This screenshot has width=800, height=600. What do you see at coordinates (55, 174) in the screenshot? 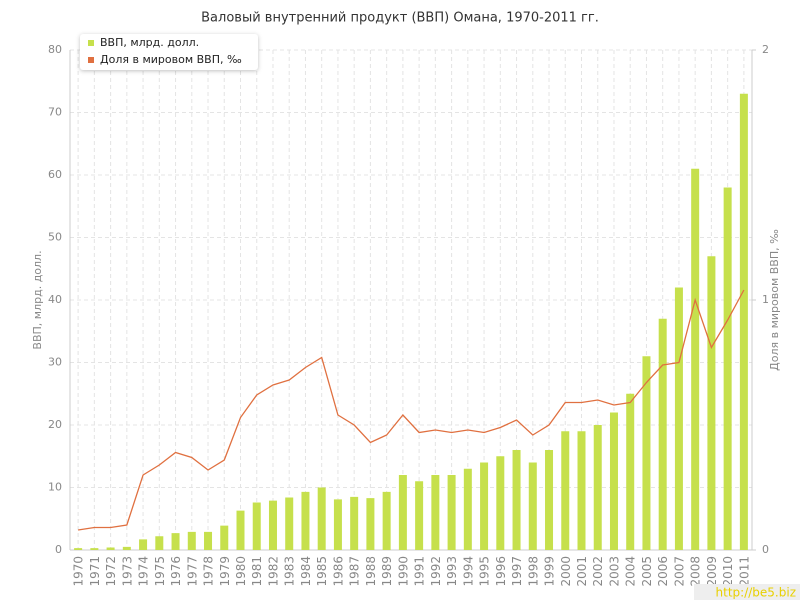
I see `y-tick-label: 60` at bounding box center [55, 174].